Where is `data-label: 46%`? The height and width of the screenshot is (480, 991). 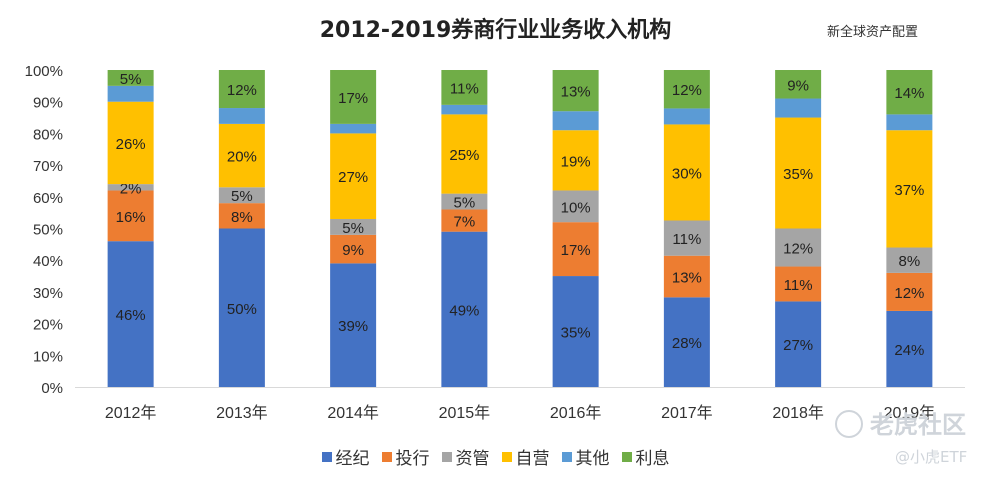
data-label: 46% is located at coordinates (131, 315).